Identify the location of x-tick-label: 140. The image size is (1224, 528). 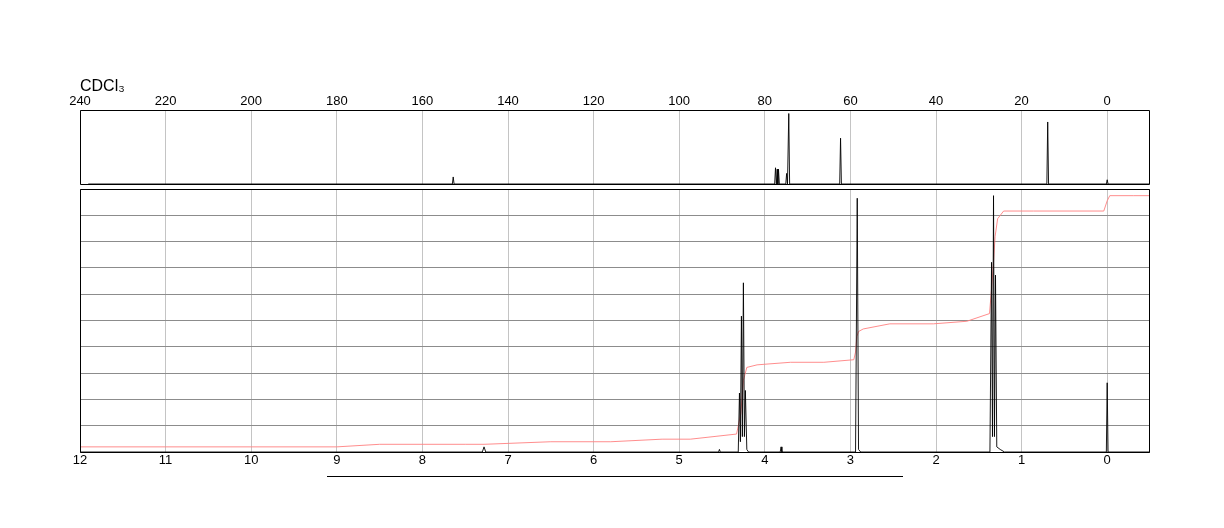
(508, 100).